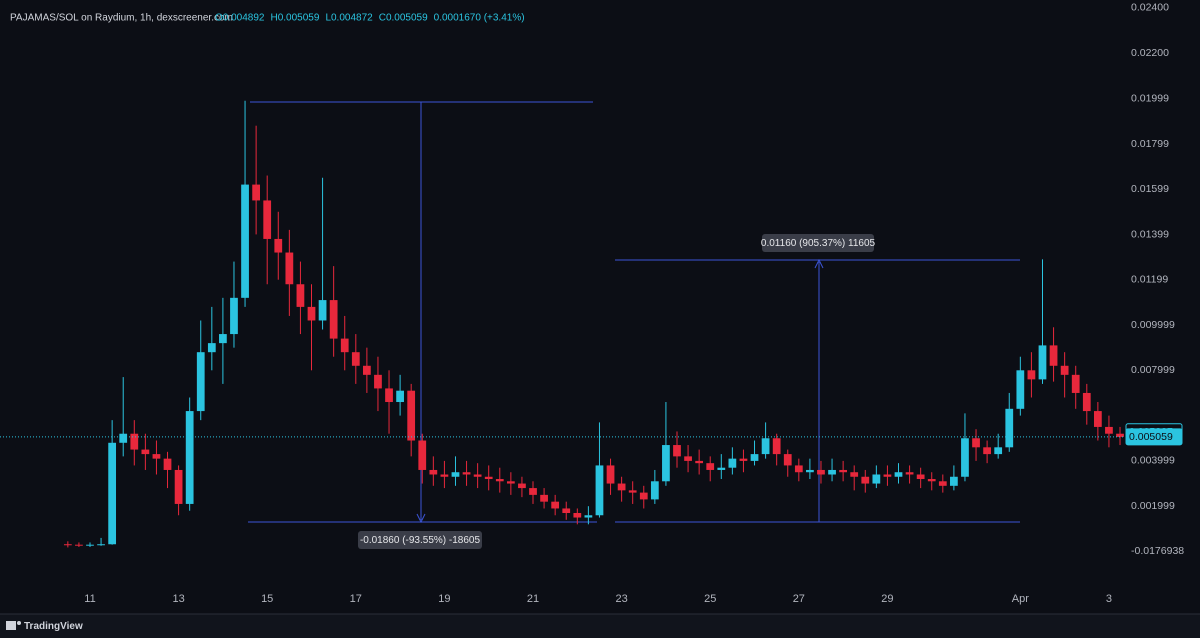  I want to click on x-tick-label: 11, so click(89, 599).